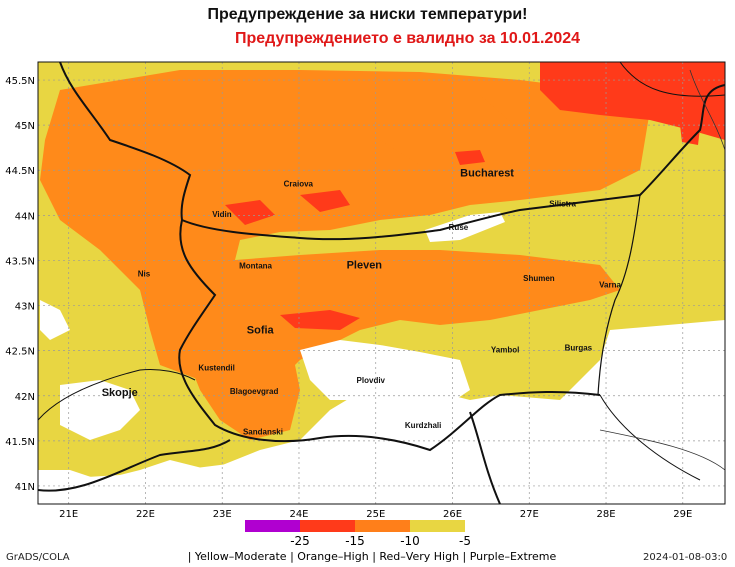  Describe the element at coordinates (20, 81) in the screenshot. I see `lat-tick-label: 45.5N` at that location.